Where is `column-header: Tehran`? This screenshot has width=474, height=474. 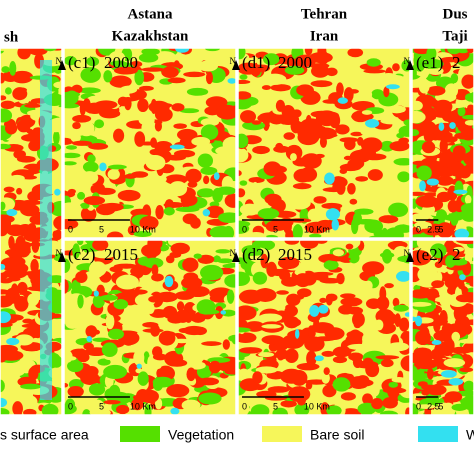 column-header: Tehran is located at coordinates (324, 14).